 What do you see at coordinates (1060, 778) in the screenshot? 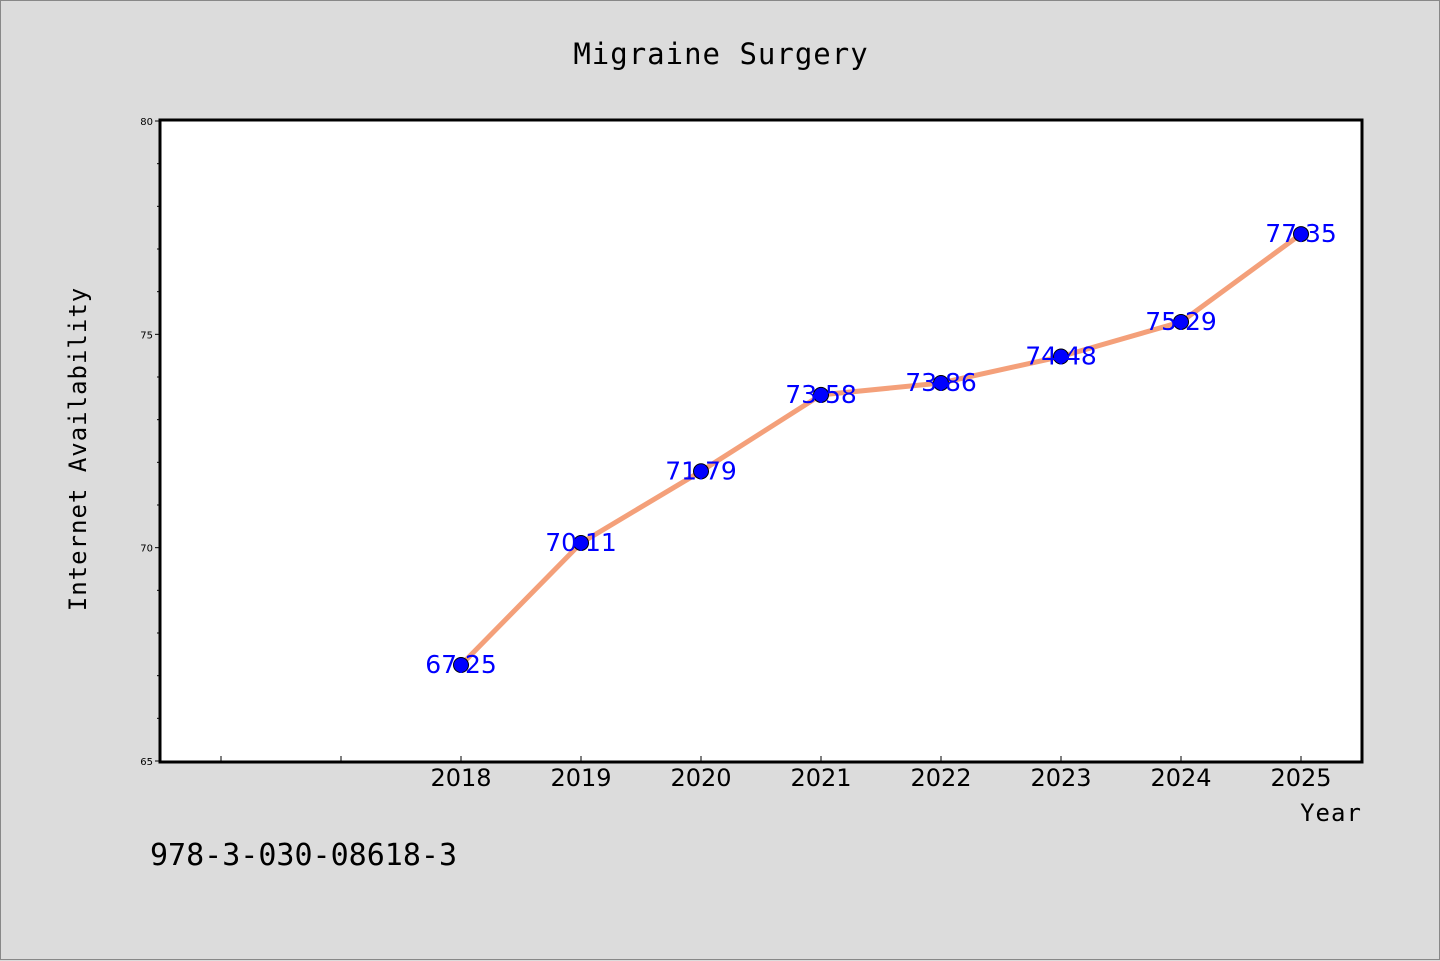
I see `x-tick-label: 2023` at bounding box center [1060, 778].